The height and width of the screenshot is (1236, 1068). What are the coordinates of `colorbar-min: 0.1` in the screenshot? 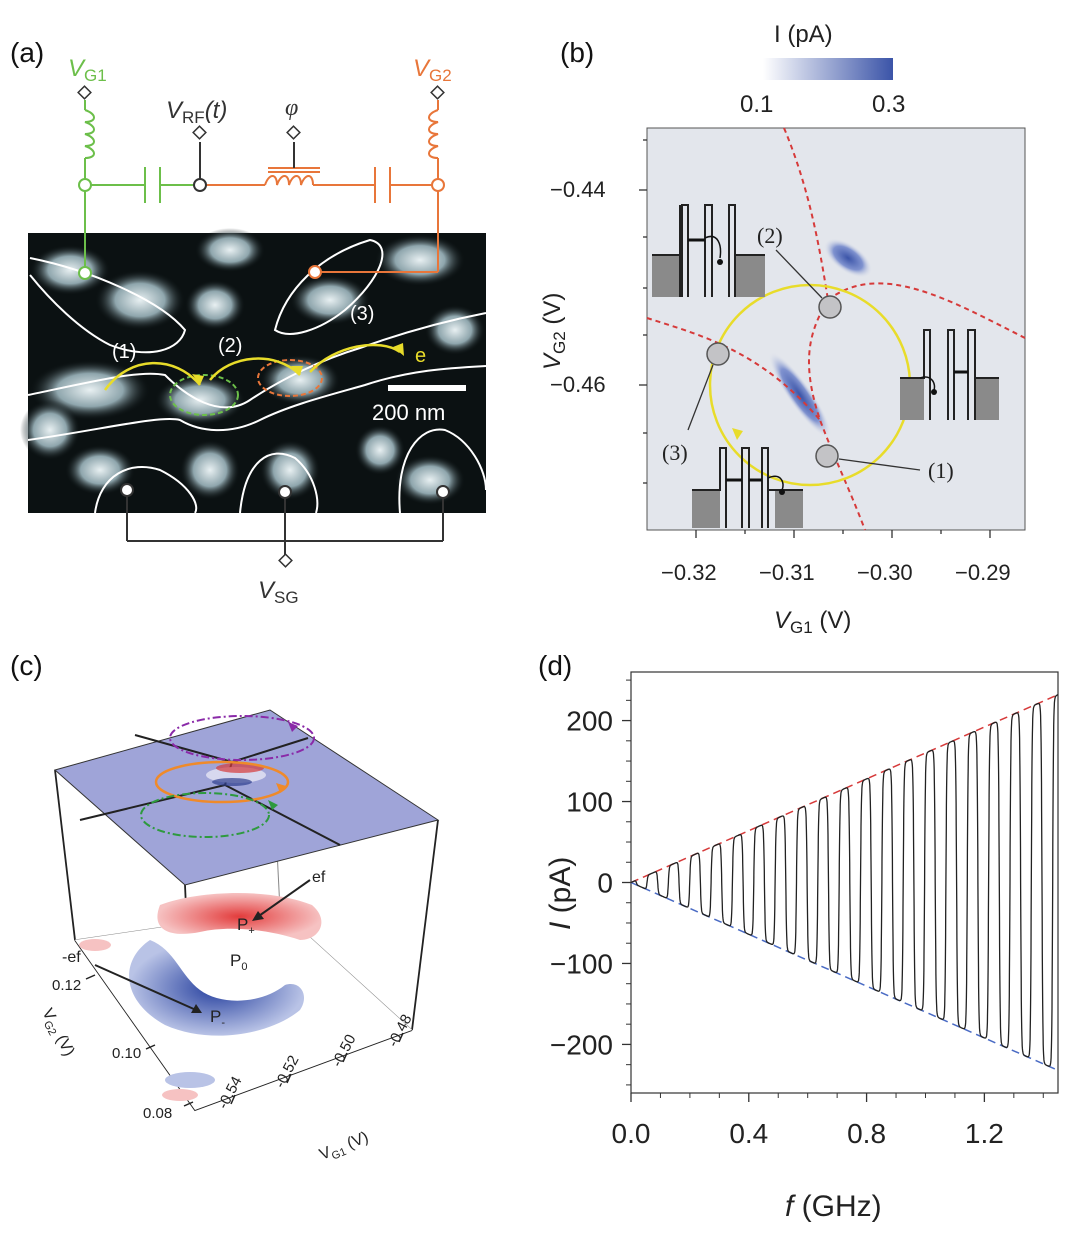 It's located at (756, 104).